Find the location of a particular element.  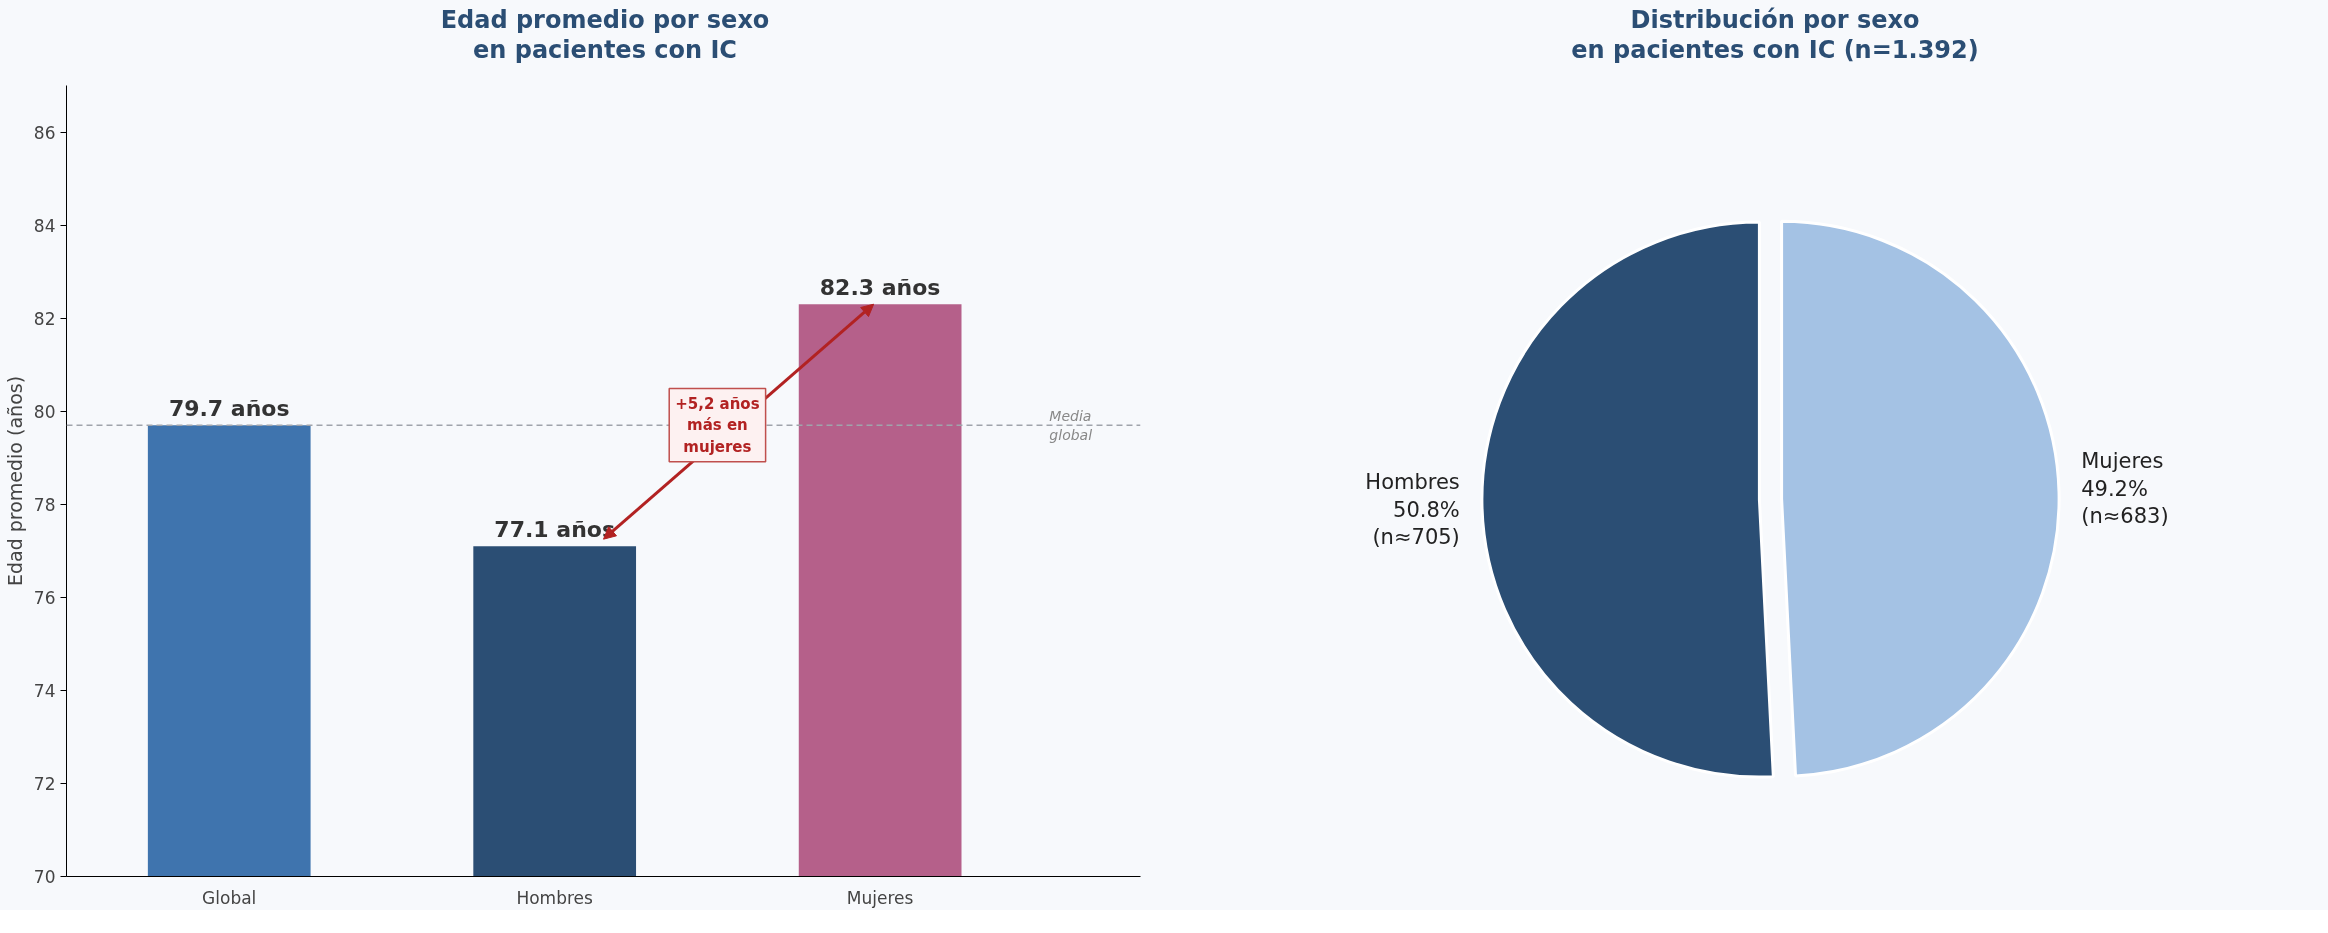

chart-title: Edad promedio por sexo en pacientes con IC is located at coordinates (605, 35).